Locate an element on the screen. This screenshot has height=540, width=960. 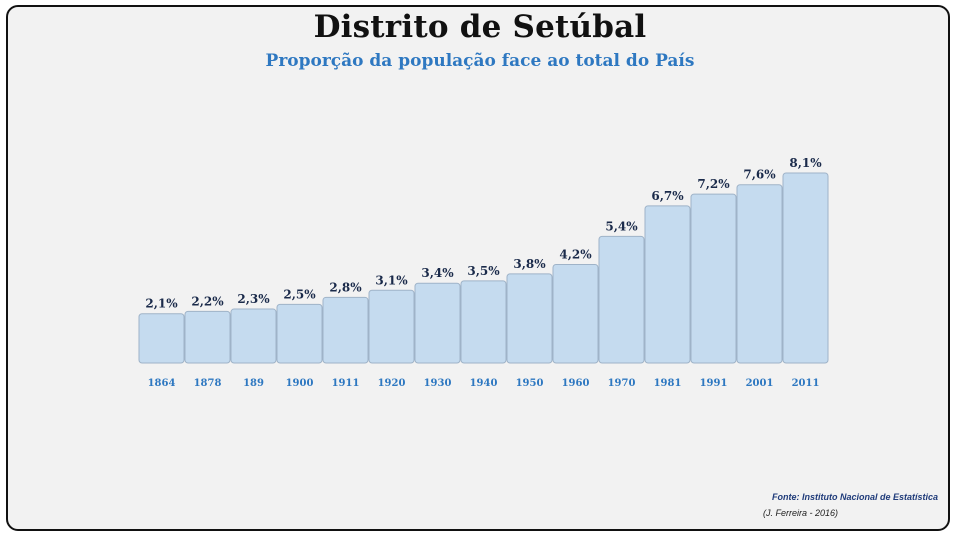
data-label-1970: 5,4% is located at coordinates (621, 226).